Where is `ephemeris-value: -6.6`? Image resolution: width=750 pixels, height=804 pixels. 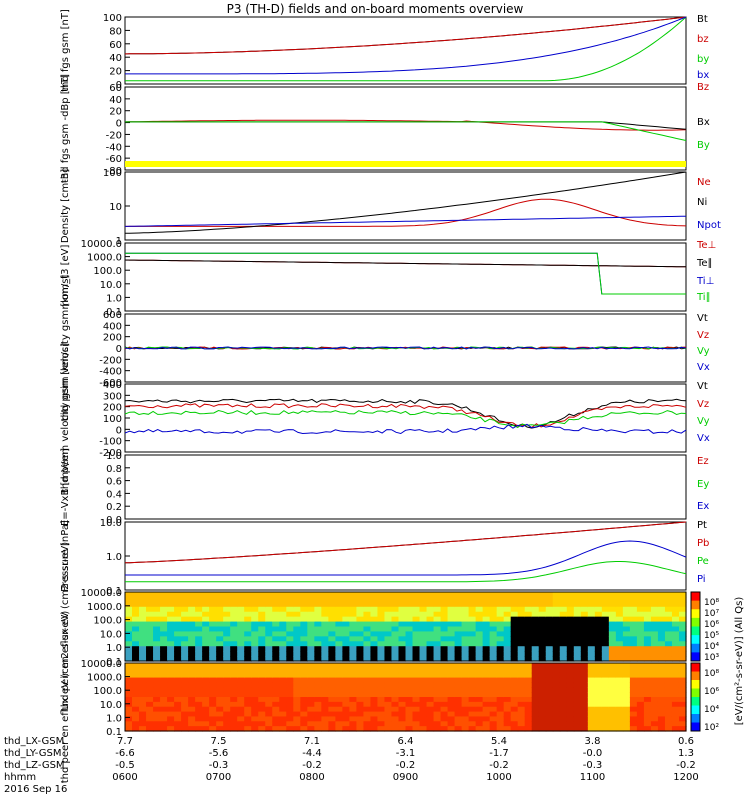
ephemeris-value: -6.6 is located at coordinates (125, 753).